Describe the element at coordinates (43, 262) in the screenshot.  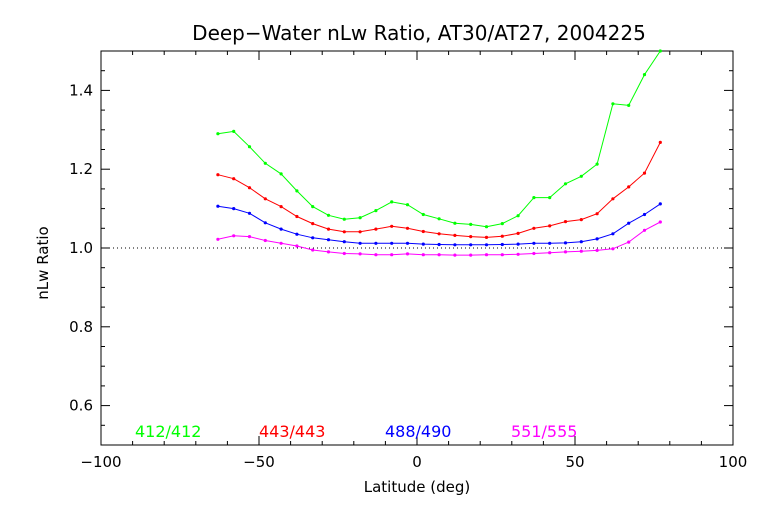
I see `y-axis-label: nLw Ratio` at that location.